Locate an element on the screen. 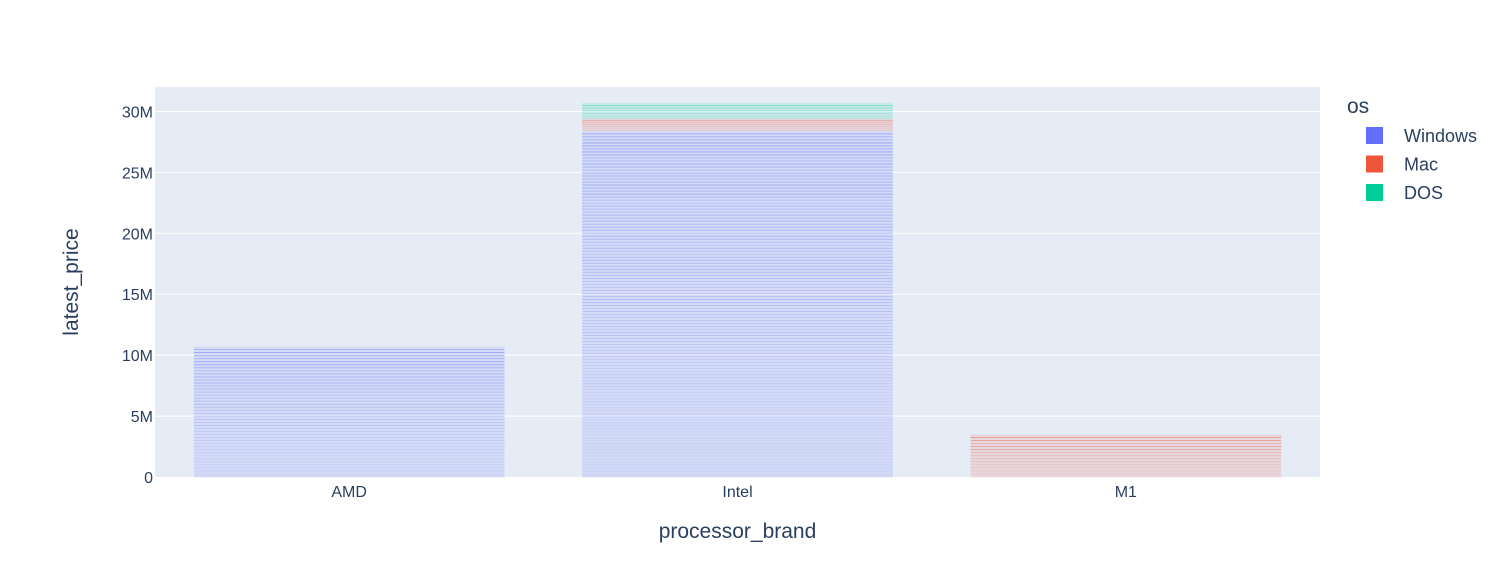 This screenshot has width=1499, height=567. legend-label: DOS is located at coordinates (1423, 193).